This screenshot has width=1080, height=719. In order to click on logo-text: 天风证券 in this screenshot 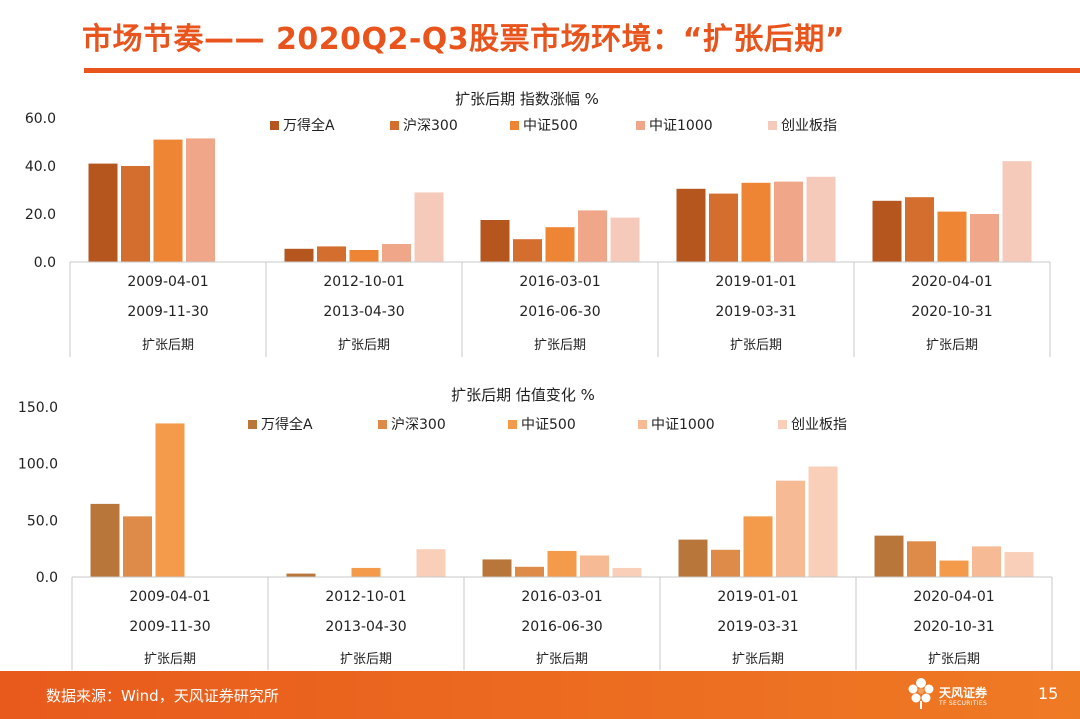, I will do `click(963, 693)`.